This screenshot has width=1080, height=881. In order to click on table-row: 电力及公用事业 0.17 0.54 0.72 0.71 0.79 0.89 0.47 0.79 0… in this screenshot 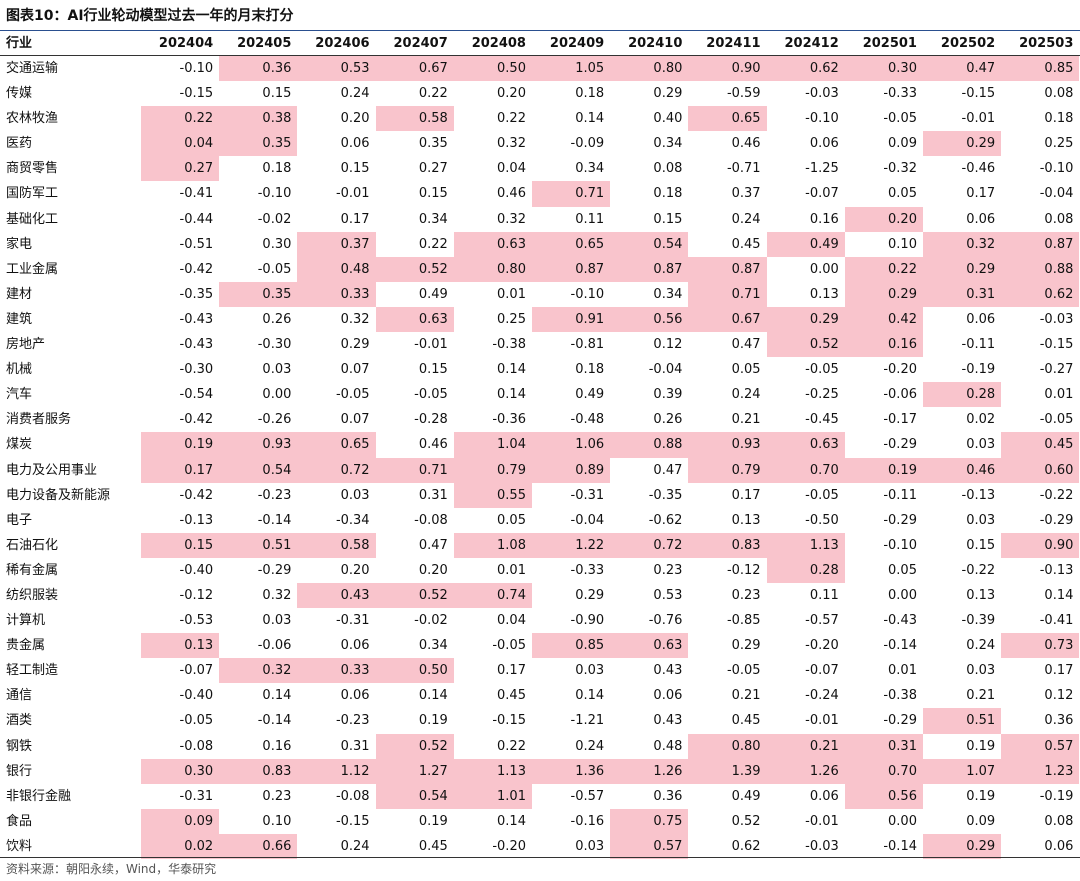, I will do `click(540, 470)`.